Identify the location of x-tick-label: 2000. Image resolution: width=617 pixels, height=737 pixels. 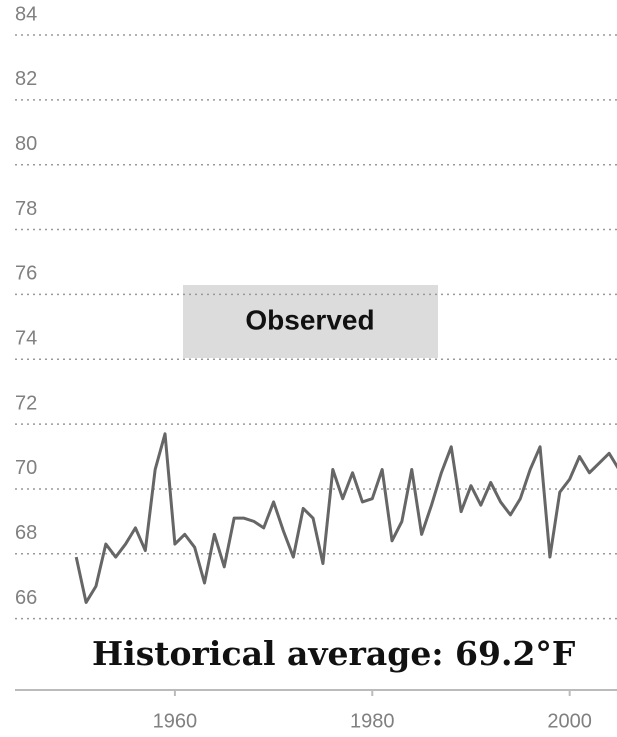
(569, 721).